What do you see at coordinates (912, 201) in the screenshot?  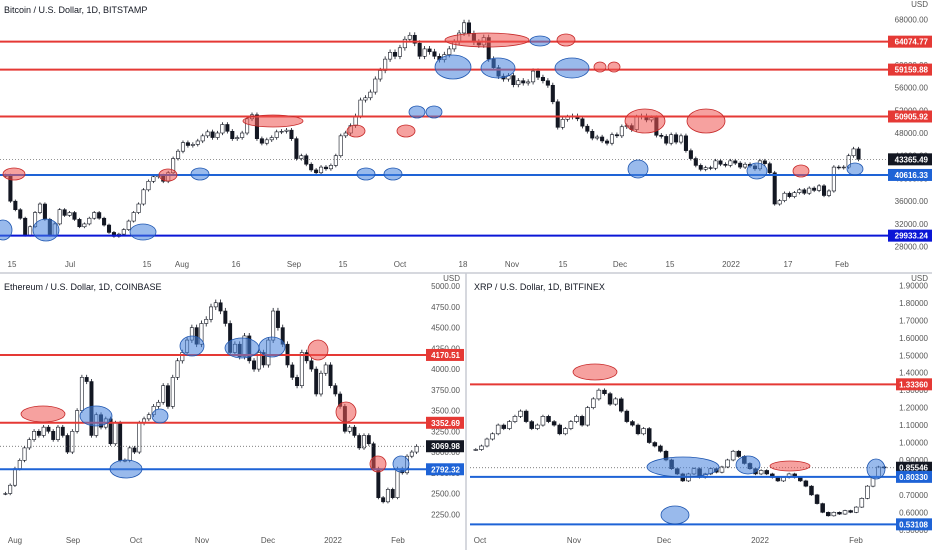 I see `y-tick-label: 36000.00` at bounding box center [912, 201].